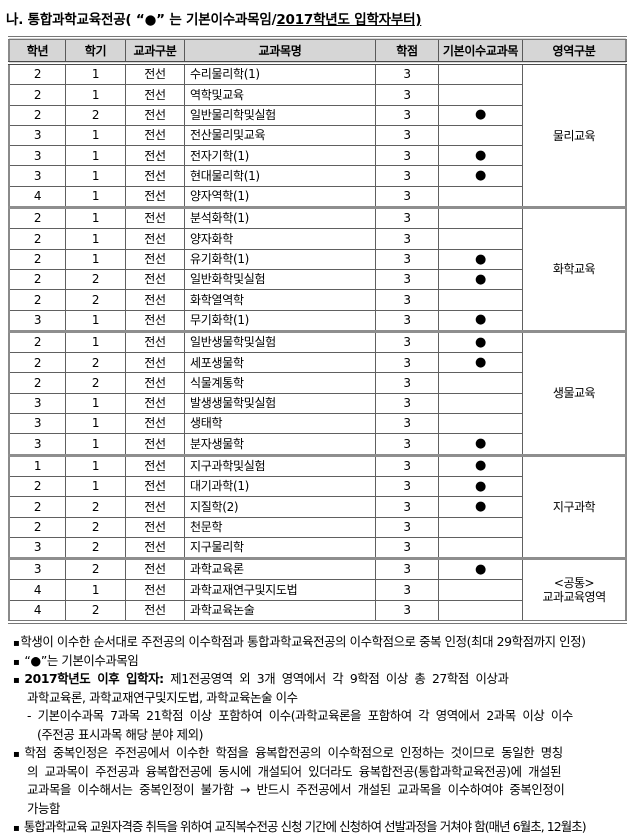 The height and width of the screenshot is (839, 637). What do you see at coordinates (95, 51) in the screenshot?
I see `col-header-semester: 학기` at bounding box center [95, 51].